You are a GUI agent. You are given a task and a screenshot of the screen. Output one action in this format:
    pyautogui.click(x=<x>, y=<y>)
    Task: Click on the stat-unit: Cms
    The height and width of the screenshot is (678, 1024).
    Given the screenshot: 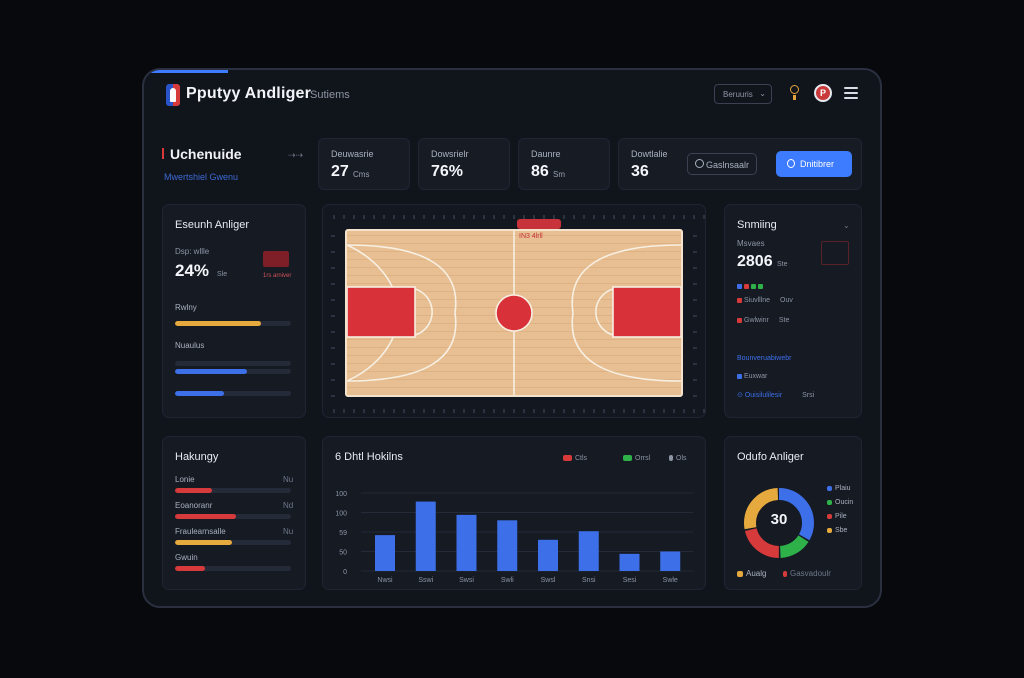 What is the action you would take?
    pyautogui.click(x=361, y=174)
    